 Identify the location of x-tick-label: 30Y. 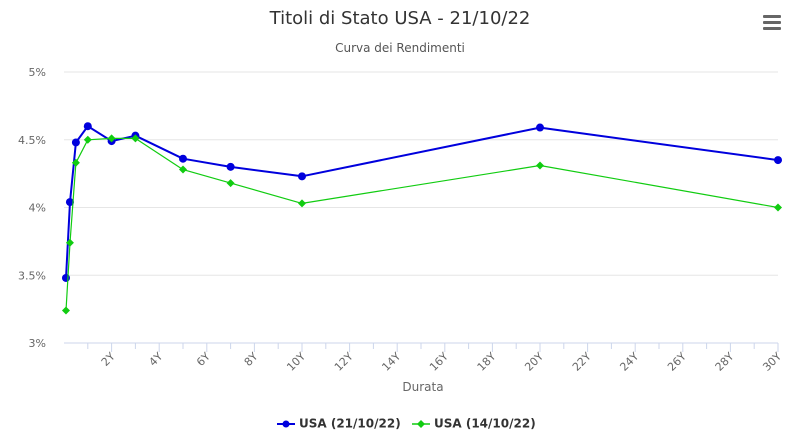
(772, 362).